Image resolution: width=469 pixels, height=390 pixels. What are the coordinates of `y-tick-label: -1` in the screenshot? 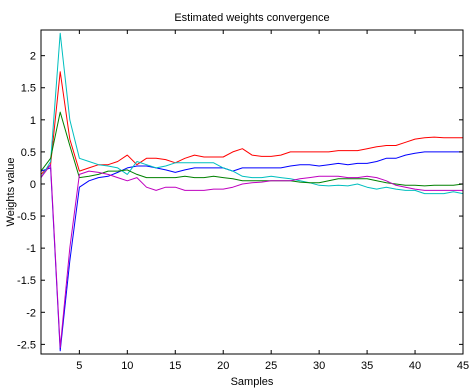 It's located at (31, 249).